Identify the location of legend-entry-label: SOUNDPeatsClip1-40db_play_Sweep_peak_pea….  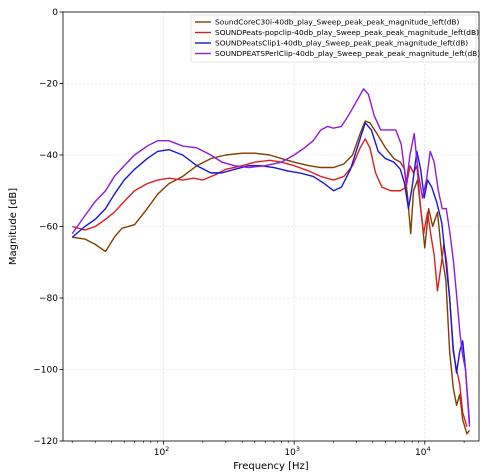
(341, 43).